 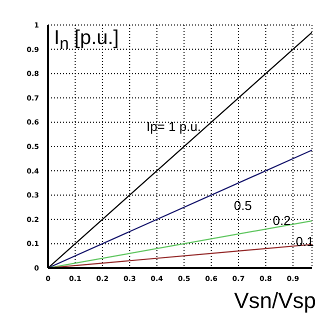 What do you see at coordinates (281, 220) in the screenshot?
I see `annotation: 0.2` at bounding box center [281, 220].